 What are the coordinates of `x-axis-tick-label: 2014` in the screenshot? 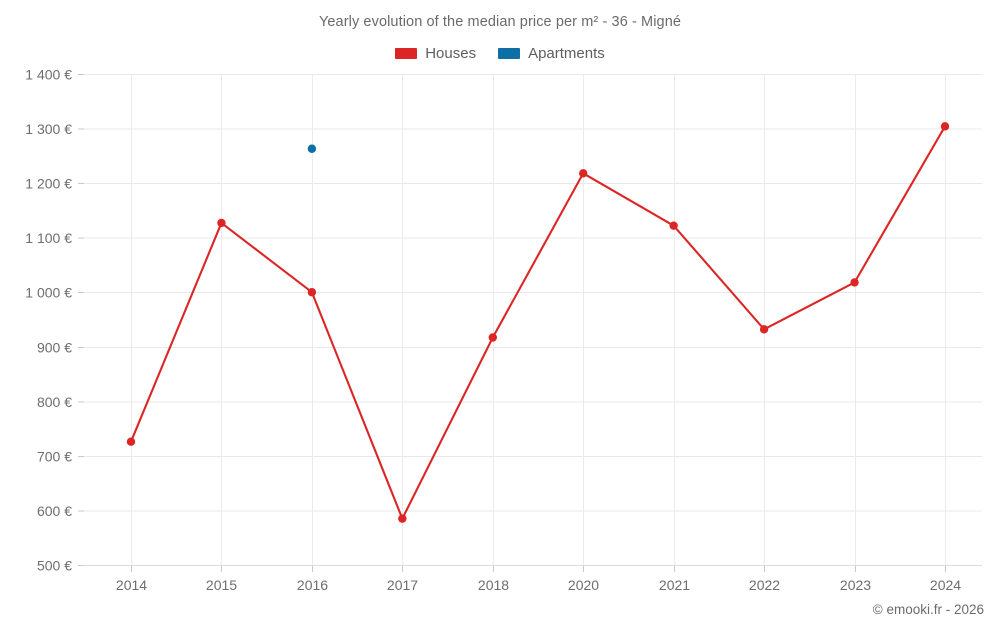 It's located at (131, 585).